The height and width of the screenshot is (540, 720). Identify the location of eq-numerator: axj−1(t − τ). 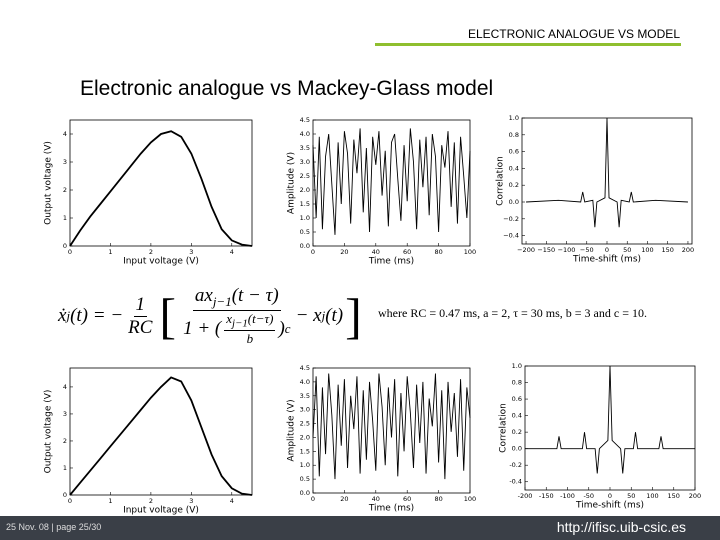
(236, 298).